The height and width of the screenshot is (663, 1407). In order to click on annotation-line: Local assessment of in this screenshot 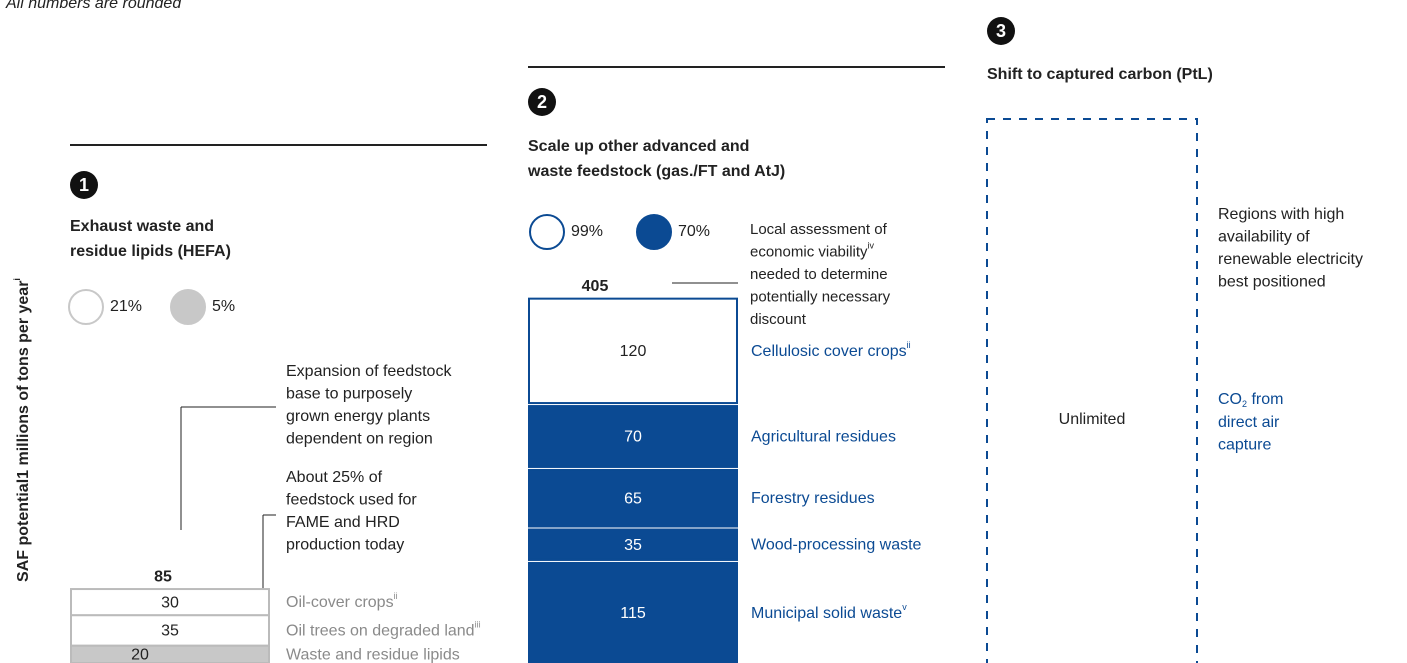, I will do `click(819, 229)`.